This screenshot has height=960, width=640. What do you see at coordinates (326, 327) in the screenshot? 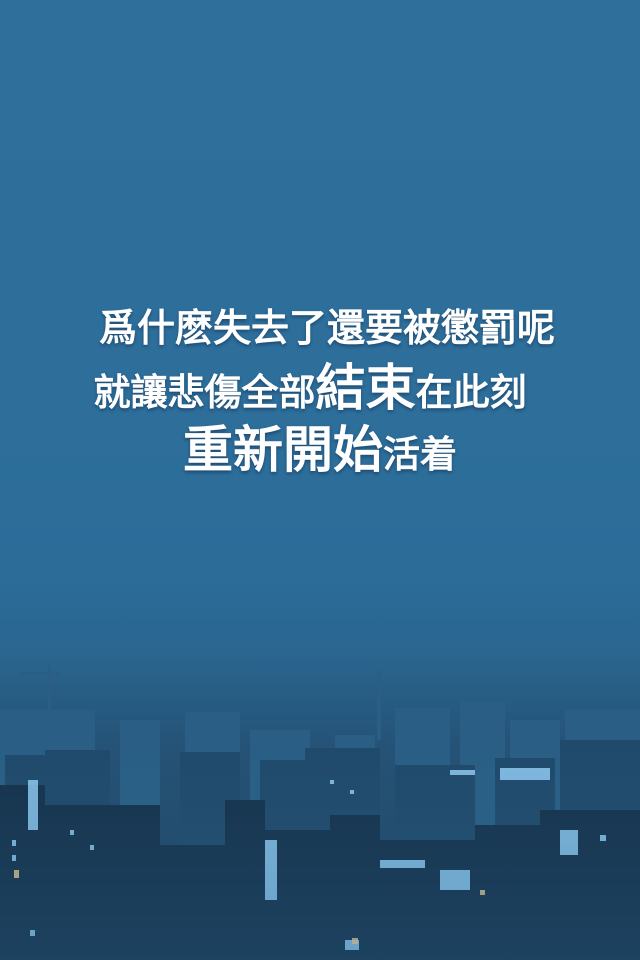
I see `quote-line-1: 爲什麽失去了還要被懲罰呢` at bounding box center [326, 327].